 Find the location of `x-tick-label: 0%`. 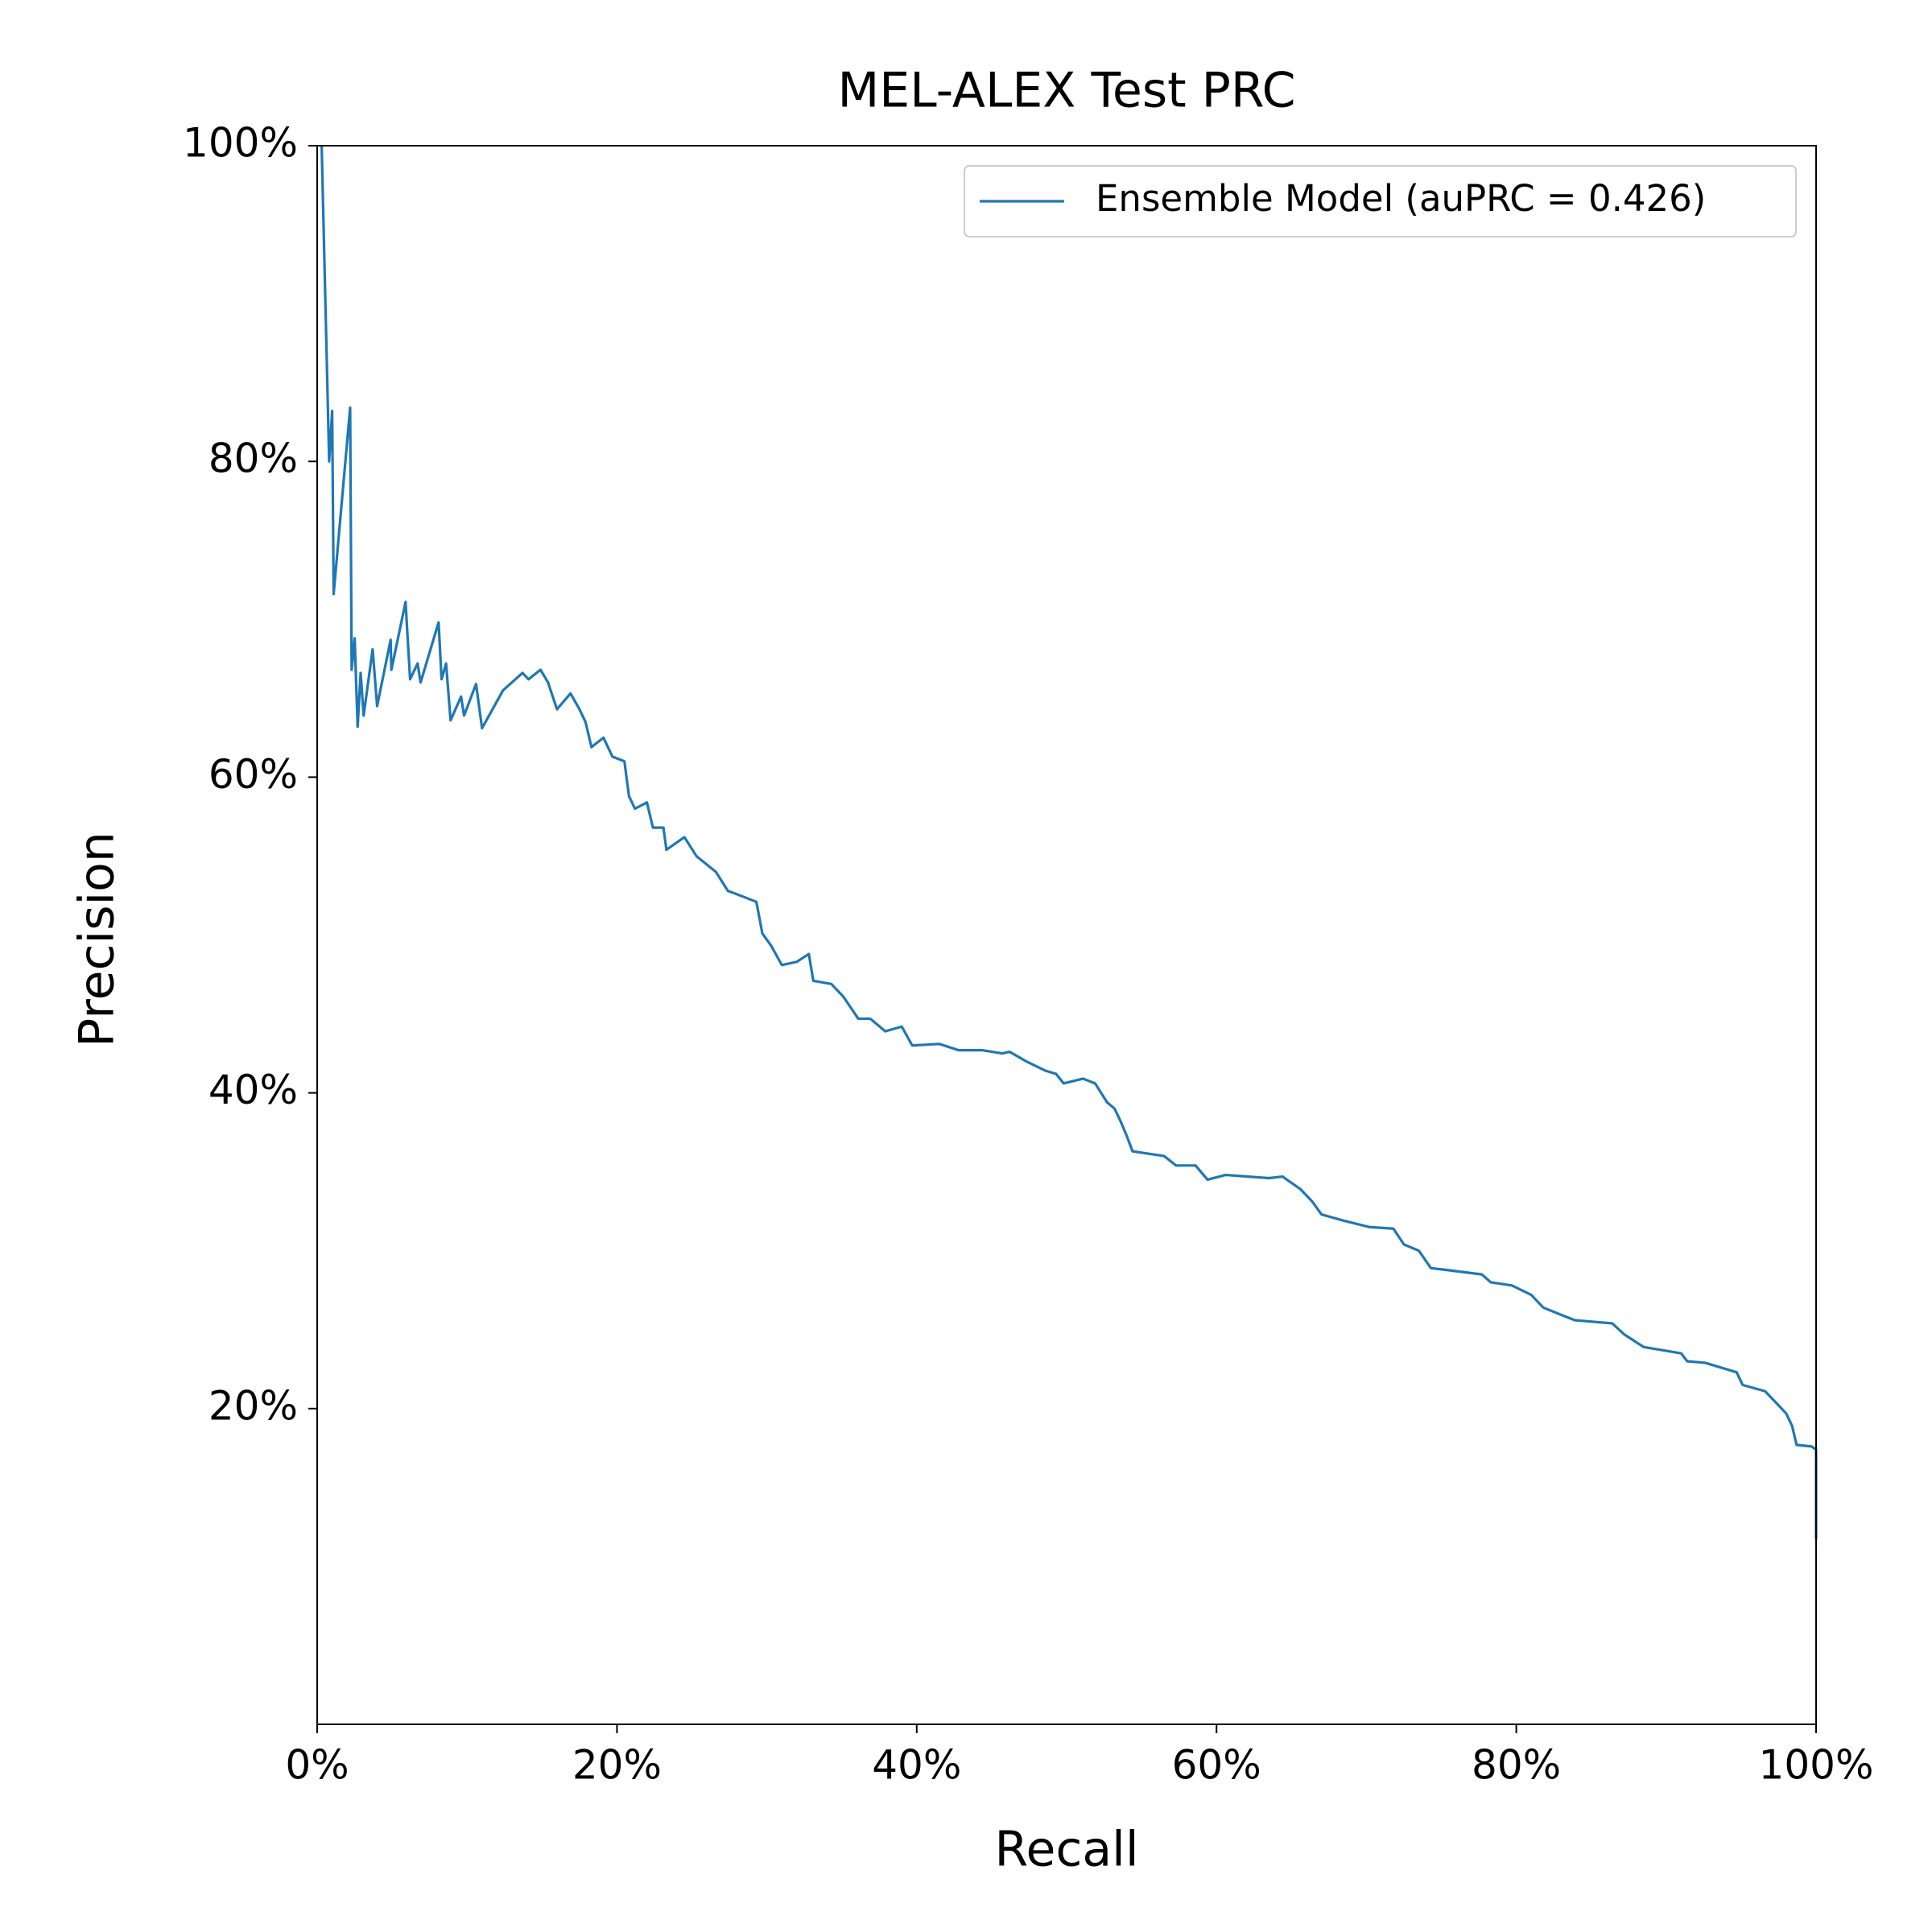

x-tick-label: 0% is located at coordinates (317, 1766).